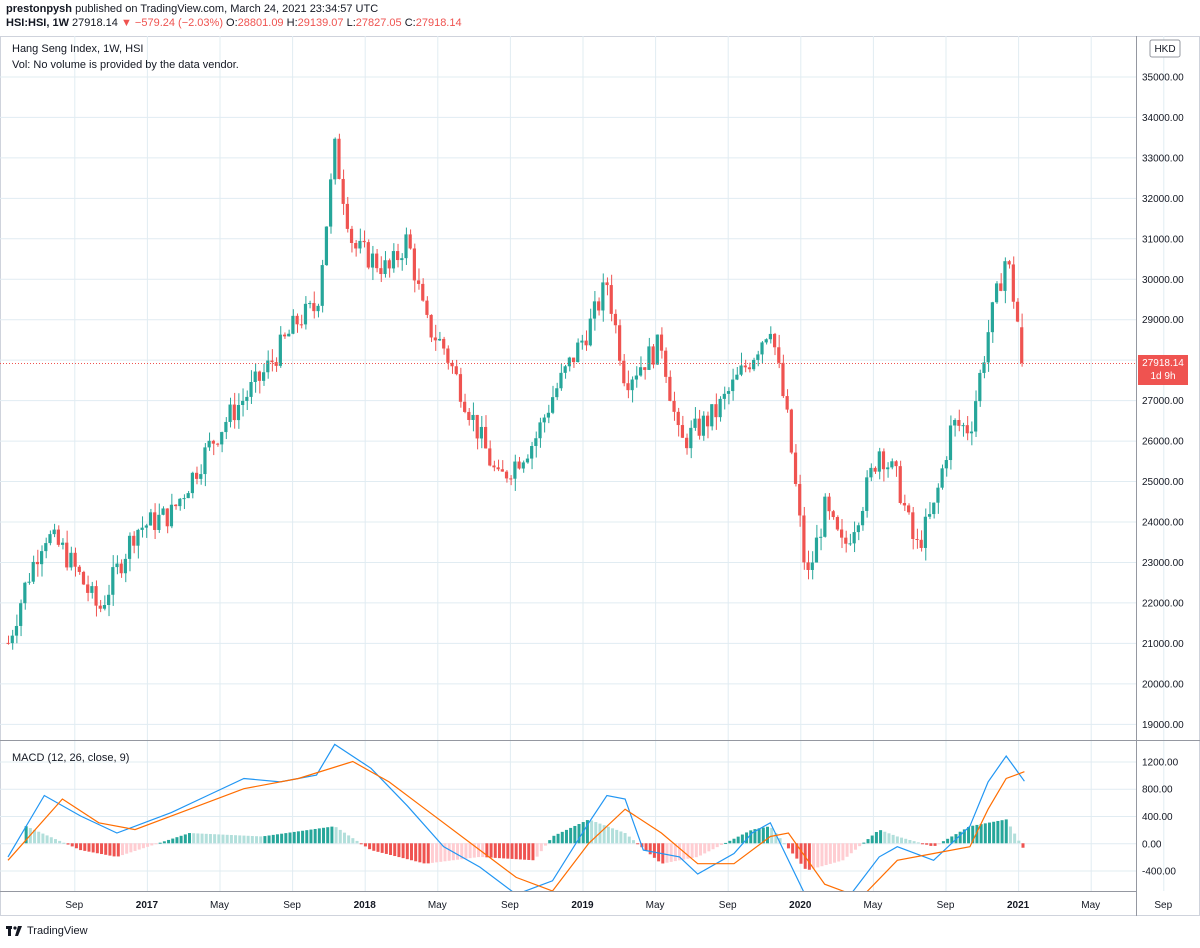 The width and height of the screenshot is (1200, 948). I want to click on price-tick-label: 25000.00, so click(1163, 482).